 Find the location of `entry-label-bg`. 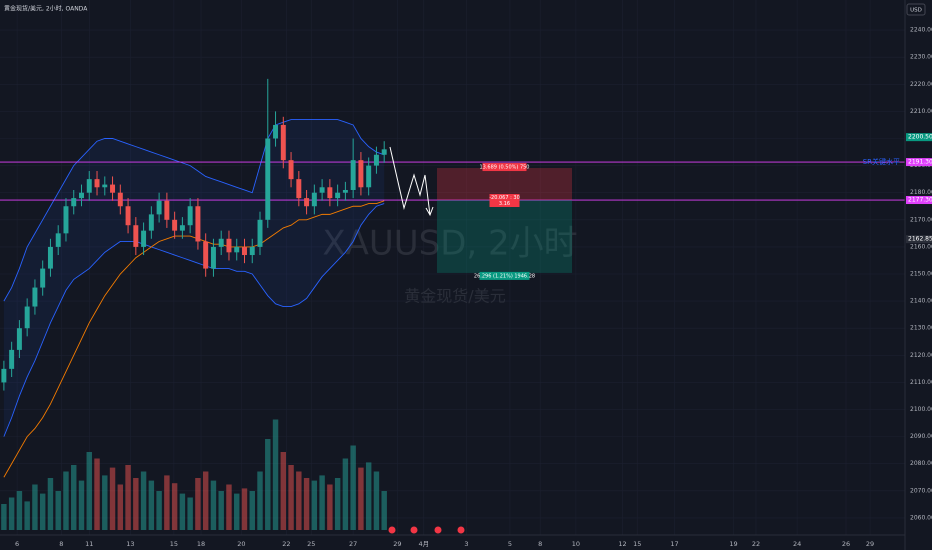

entry-label-bg is located at coordinates (504, 201).